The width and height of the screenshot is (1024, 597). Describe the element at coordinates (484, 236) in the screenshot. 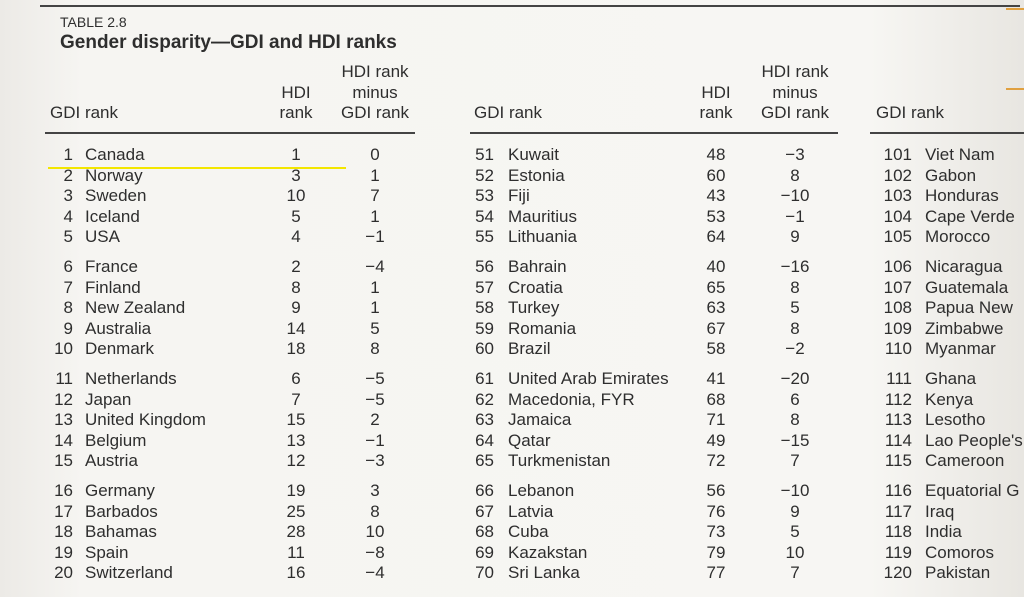

I see `gdi-rank: 55` at that location.